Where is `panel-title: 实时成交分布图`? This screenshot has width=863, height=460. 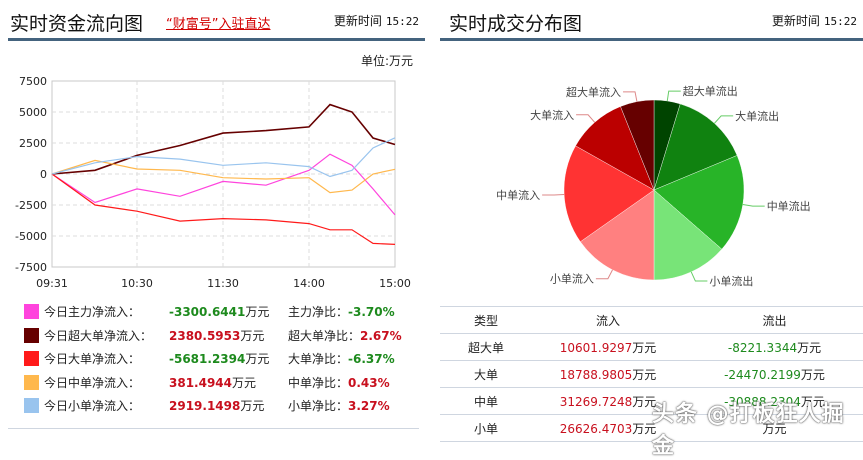
panel-title: 实时成交分布图 is located at coordinates (516, 24).